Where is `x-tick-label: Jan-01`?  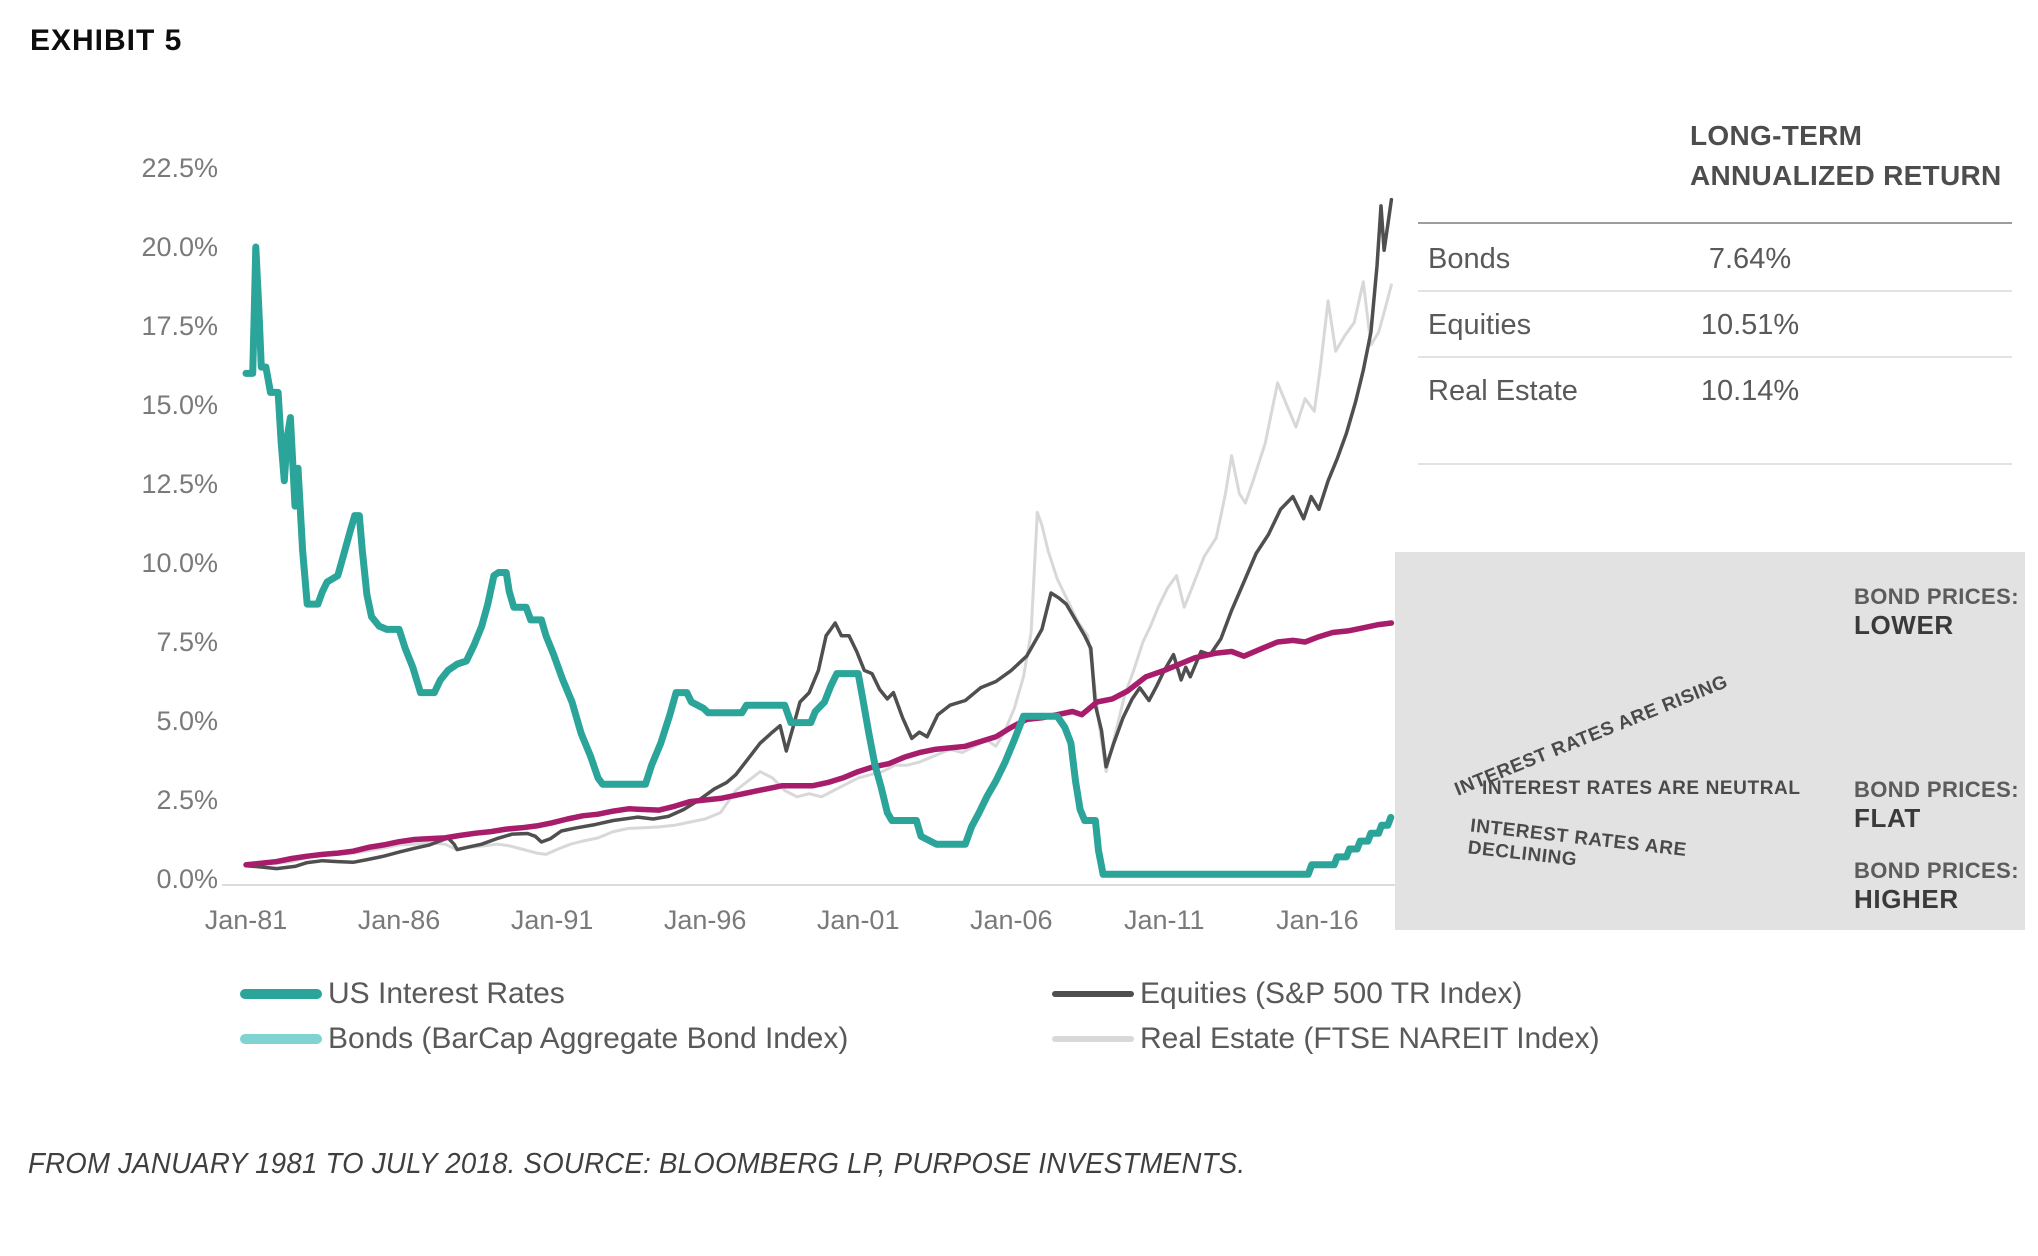
x-tick-label: Jan-01 is located at coordinates (858, 920).